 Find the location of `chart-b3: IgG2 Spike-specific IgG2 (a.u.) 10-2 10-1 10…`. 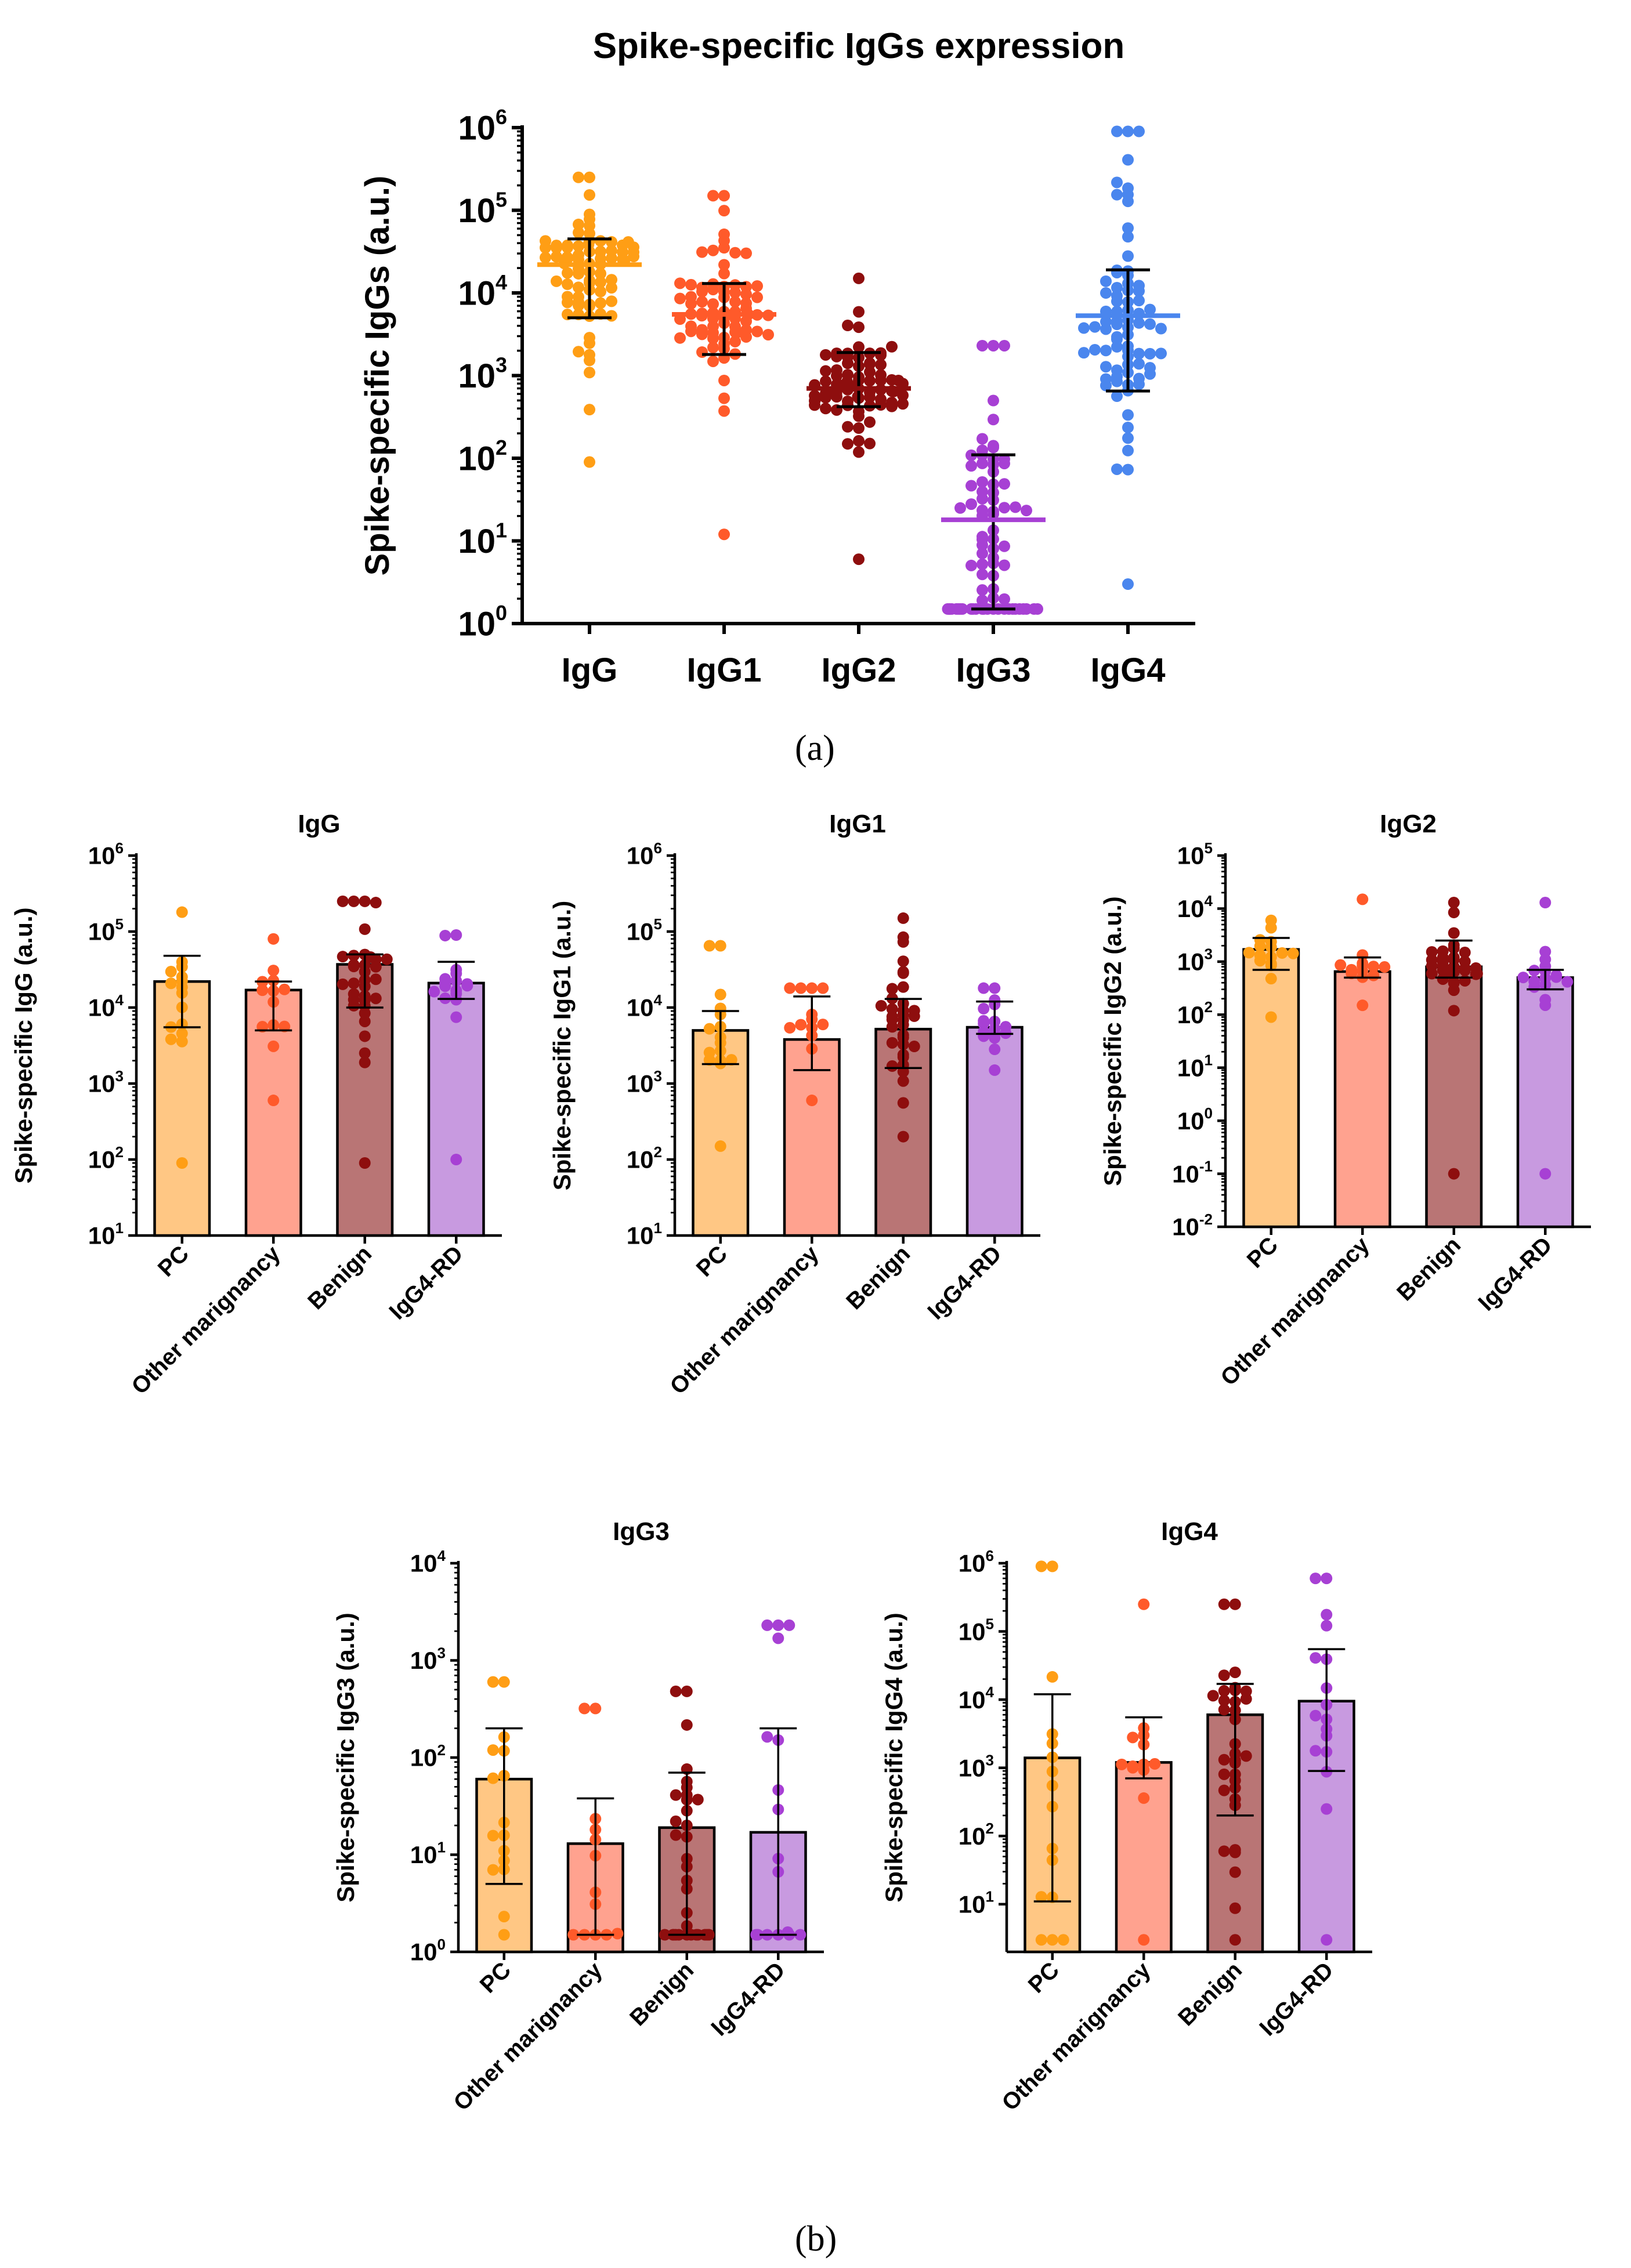

chart-b3: IgG2 Spike-specific IgG2 (a.u.) 10-2 10-1 10… is located at coordinates (1345, 1100).